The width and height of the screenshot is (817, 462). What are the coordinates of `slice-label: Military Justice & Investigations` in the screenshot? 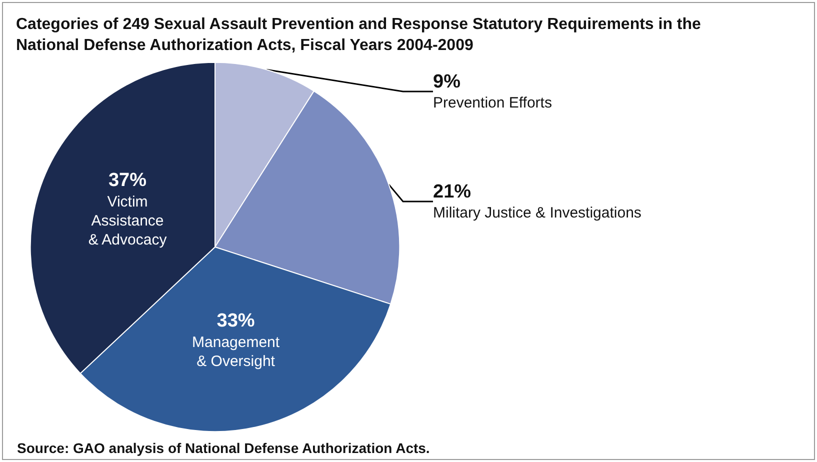 It's located at (537, 213).